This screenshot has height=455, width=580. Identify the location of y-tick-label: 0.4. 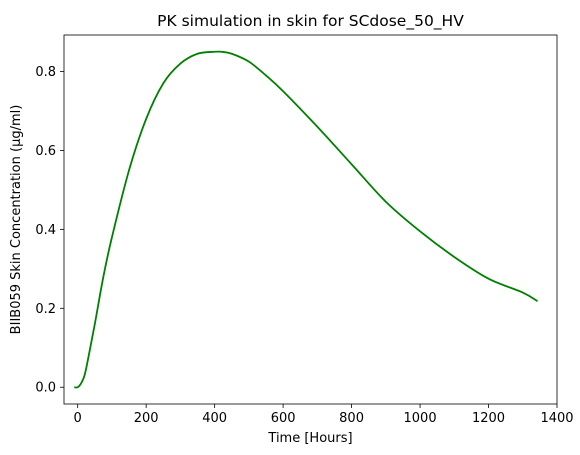
(45, 230).